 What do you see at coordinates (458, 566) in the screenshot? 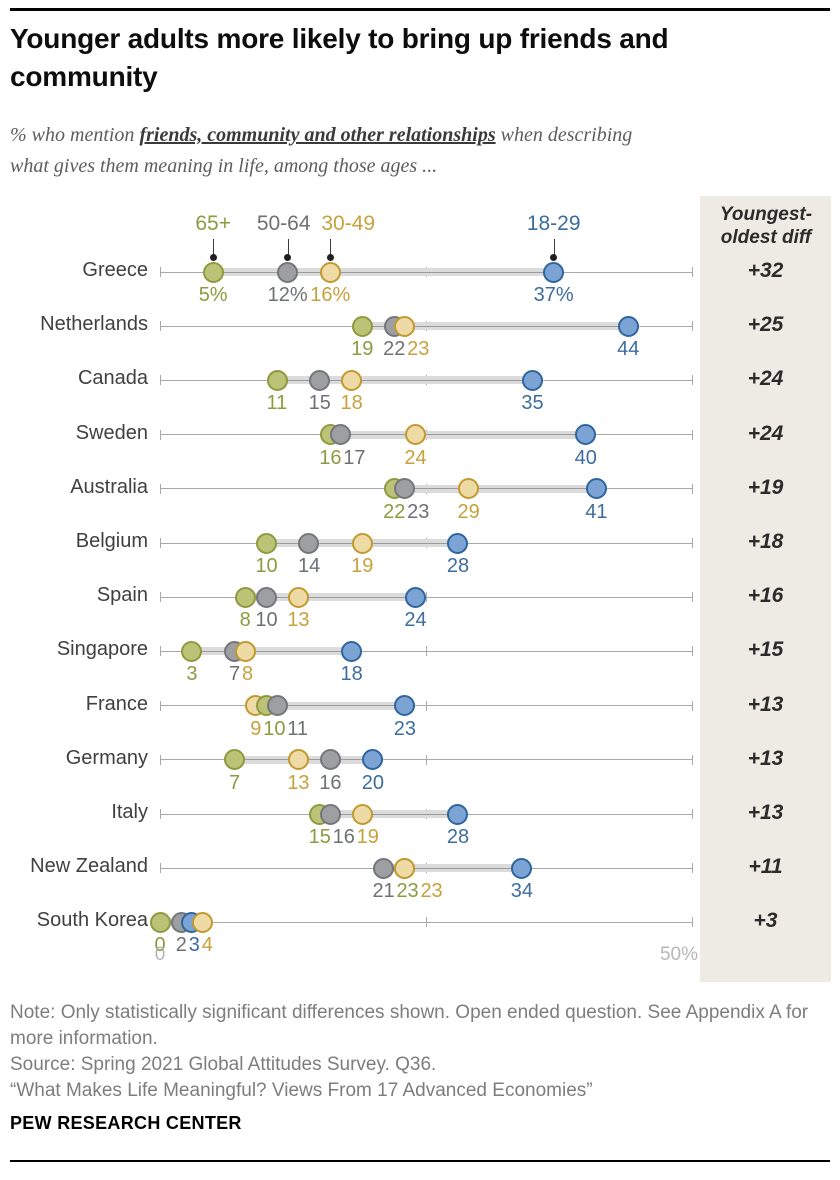
I see `value-label: 28` at bounding box center [458, 566].